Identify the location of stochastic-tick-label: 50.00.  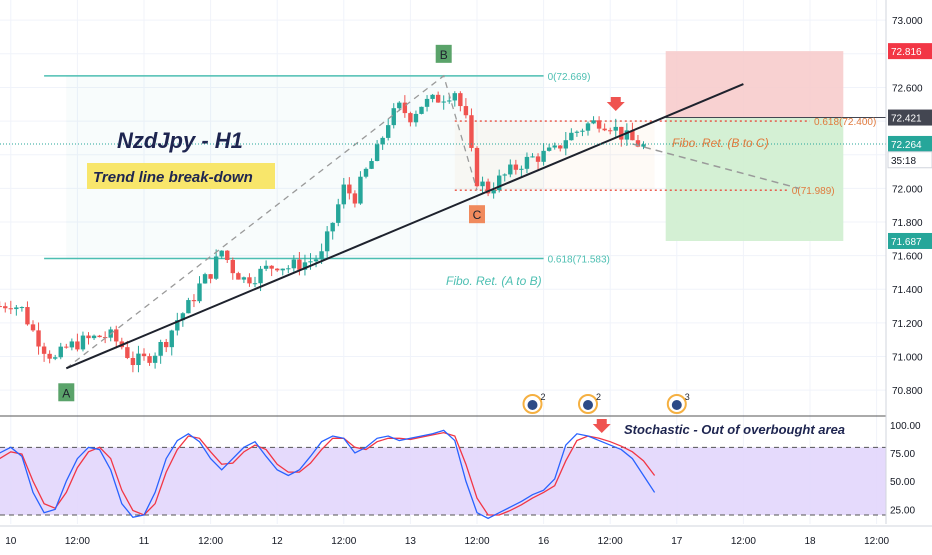
(902, 482).